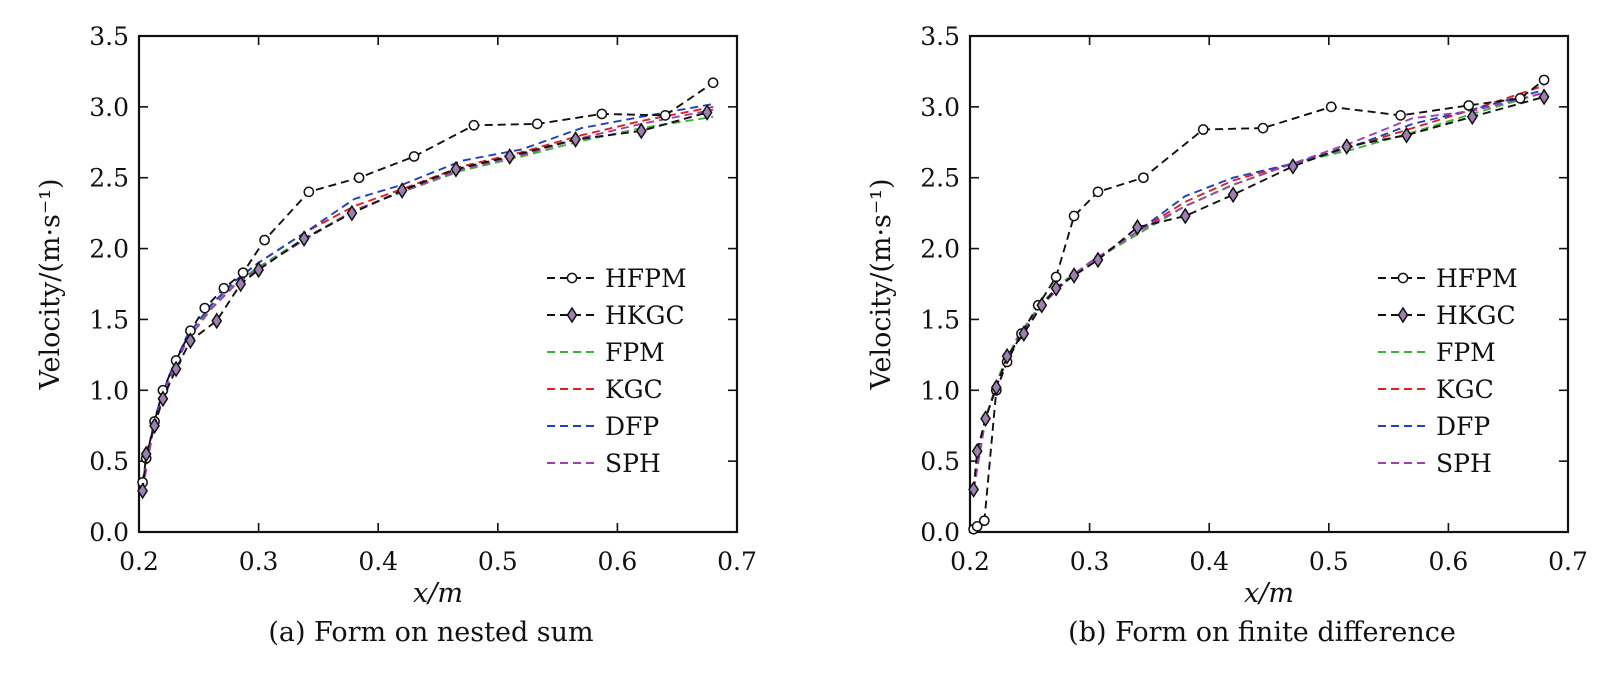 This screenshot has height=674, width=1616. I want to click on x-tick-label: 0.4, so click(1209, 561).